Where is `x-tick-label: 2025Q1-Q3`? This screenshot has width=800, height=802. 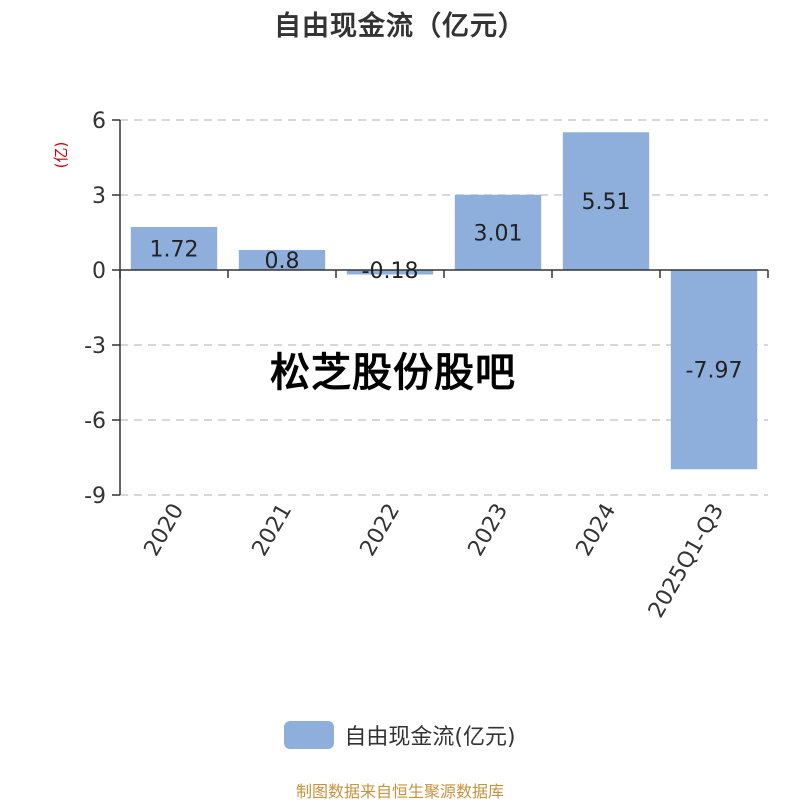
x-tick-label: 2025Q1-Q3 is located at coordinates (686, 561).